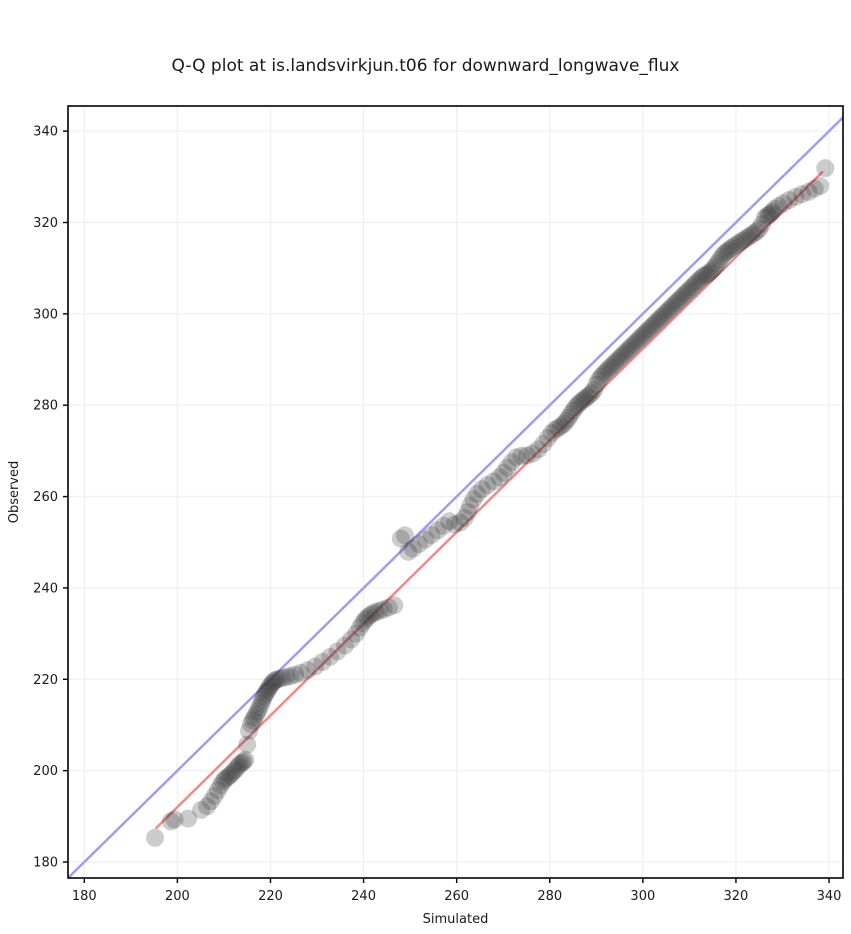  What do you see at coordinates (829, 896) in the screenshot?
I see `x-tick-label: 340` at bounding box center [829, 896].